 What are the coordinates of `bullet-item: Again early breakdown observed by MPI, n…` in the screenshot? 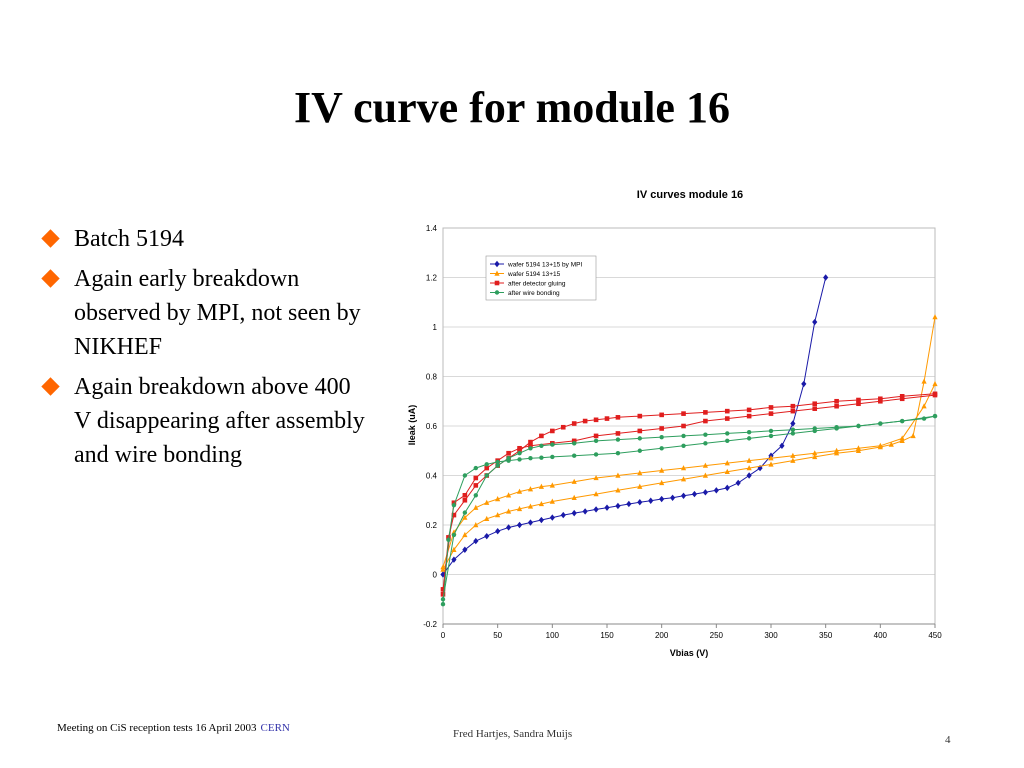 It's located at (205, 313).